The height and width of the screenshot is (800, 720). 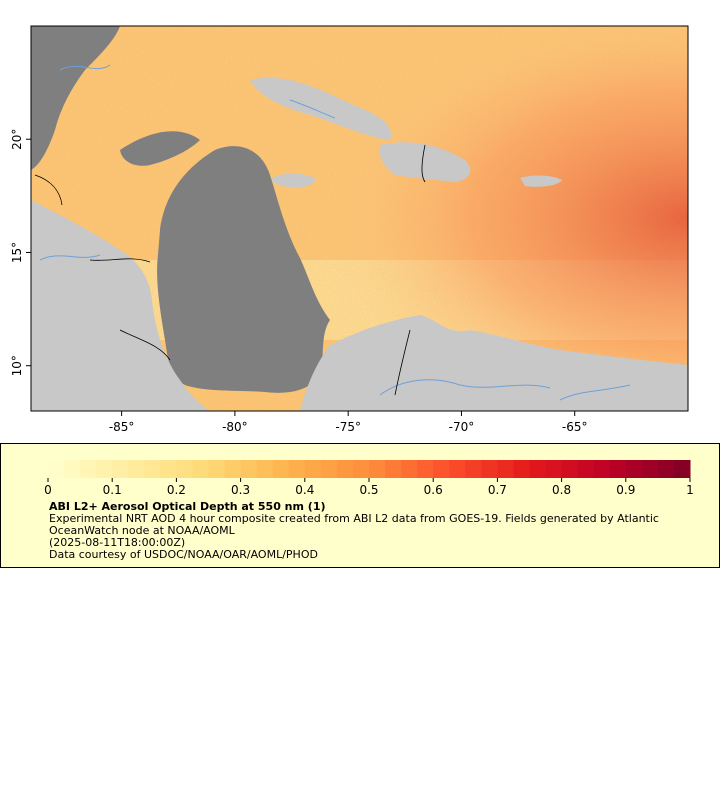 I want to click on colorbar-tick-label: 0.1, so click(x=112, y=490).